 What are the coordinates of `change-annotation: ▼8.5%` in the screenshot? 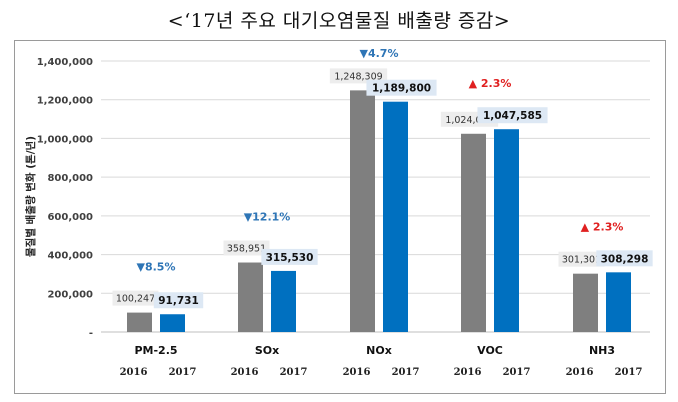 It's located at (156, 267).